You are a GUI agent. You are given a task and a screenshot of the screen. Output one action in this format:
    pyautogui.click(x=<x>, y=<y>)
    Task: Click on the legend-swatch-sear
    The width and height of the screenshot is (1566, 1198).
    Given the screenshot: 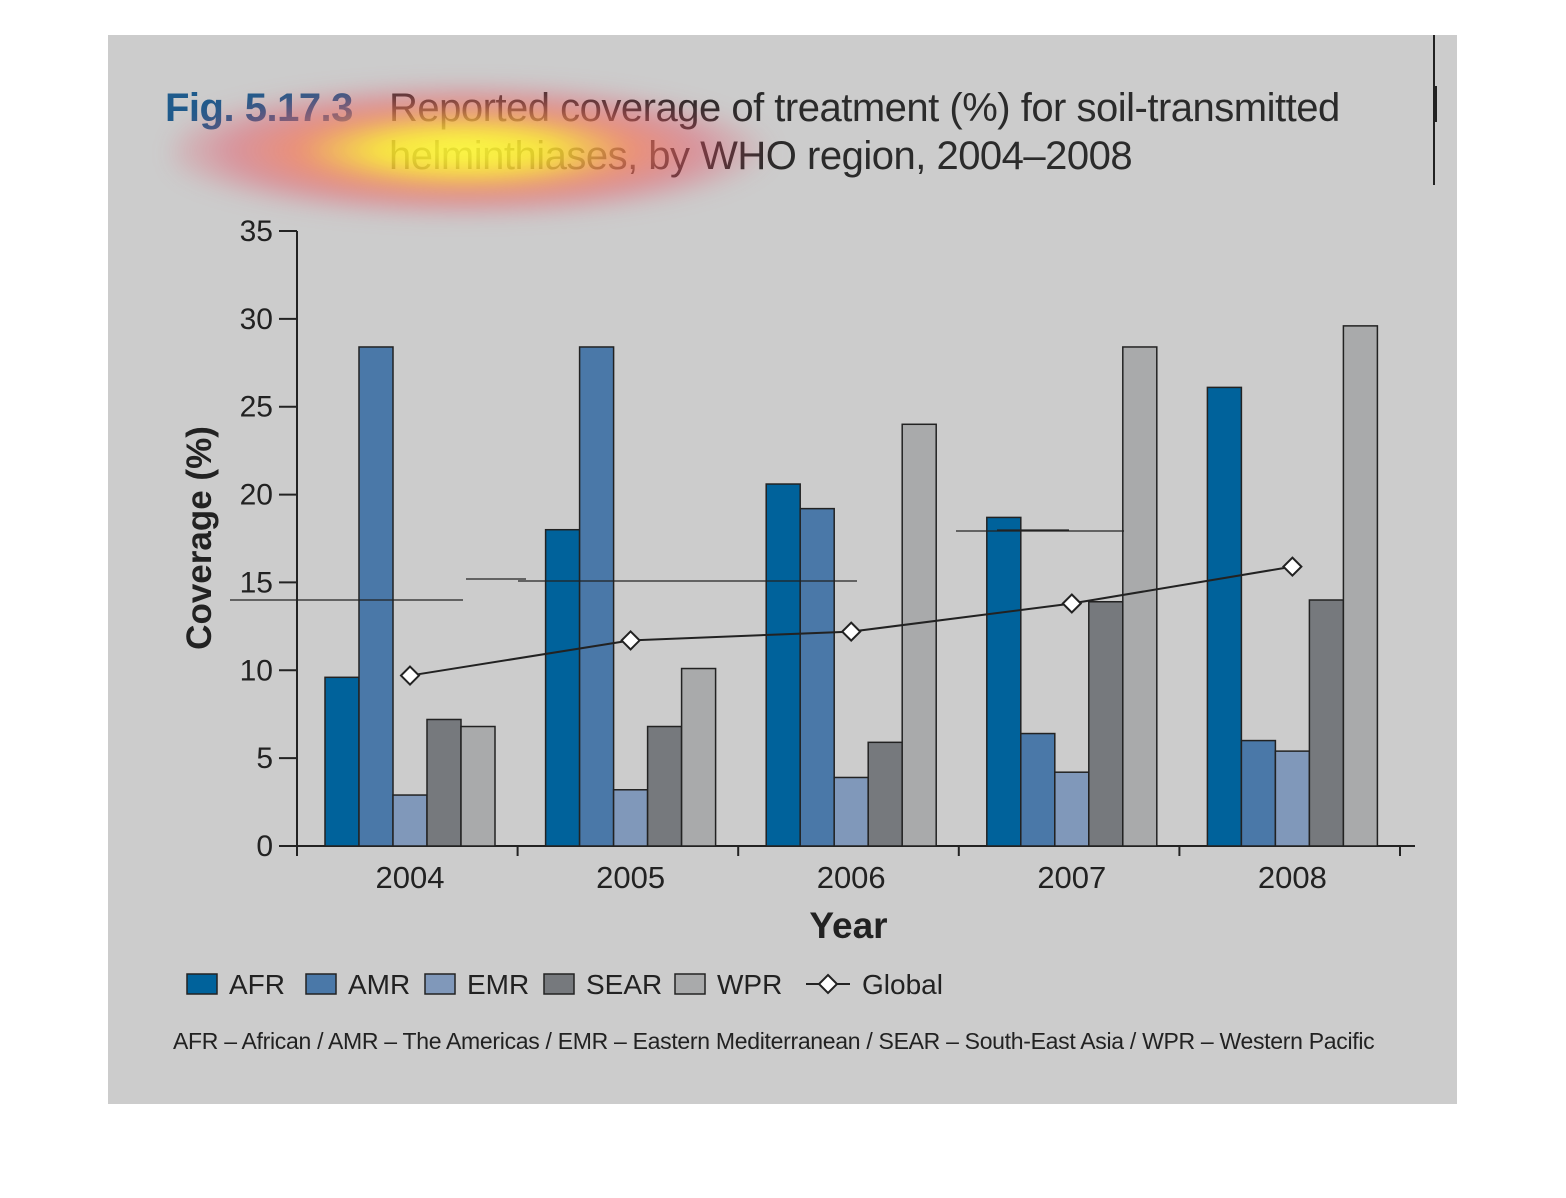 What is the action you would take?
    pyautogui.click(x=559, y=984)
    